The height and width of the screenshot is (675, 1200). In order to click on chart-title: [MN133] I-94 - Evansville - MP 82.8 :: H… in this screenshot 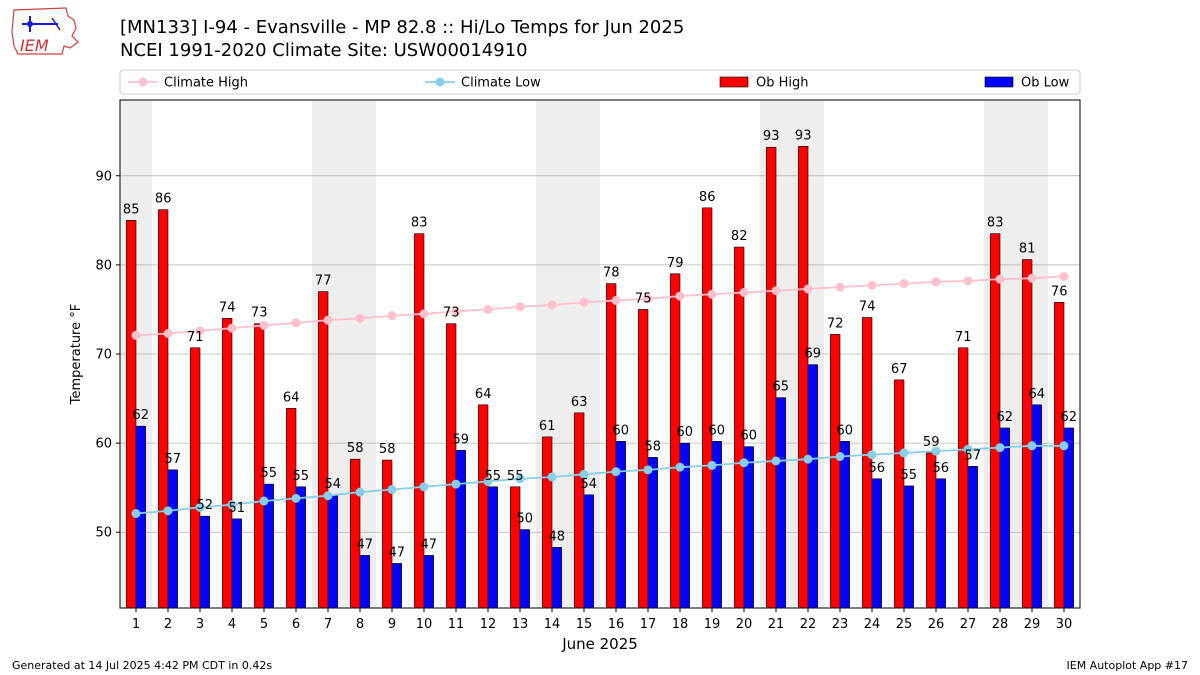, I will do `click(402, 27)`.